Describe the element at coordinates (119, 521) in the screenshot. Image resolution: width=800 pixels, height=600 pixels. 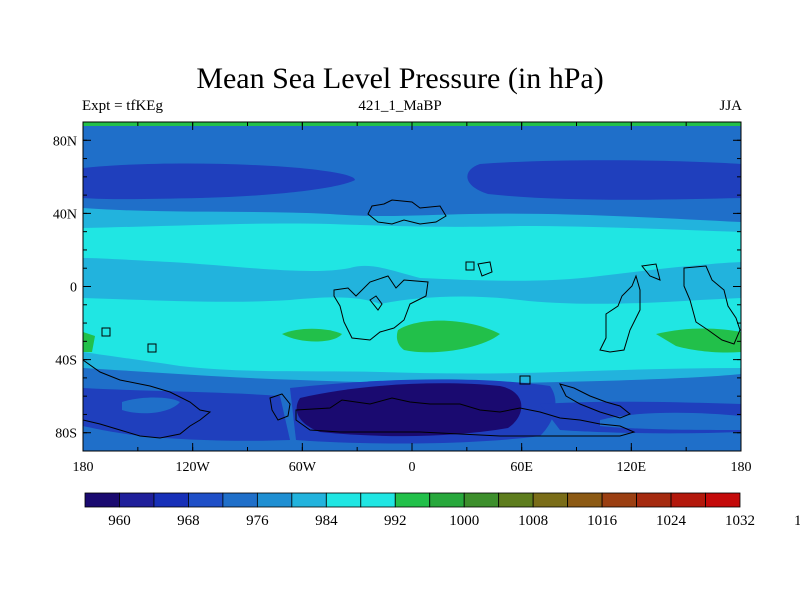
I see `colorbar-label: 960` at that location.